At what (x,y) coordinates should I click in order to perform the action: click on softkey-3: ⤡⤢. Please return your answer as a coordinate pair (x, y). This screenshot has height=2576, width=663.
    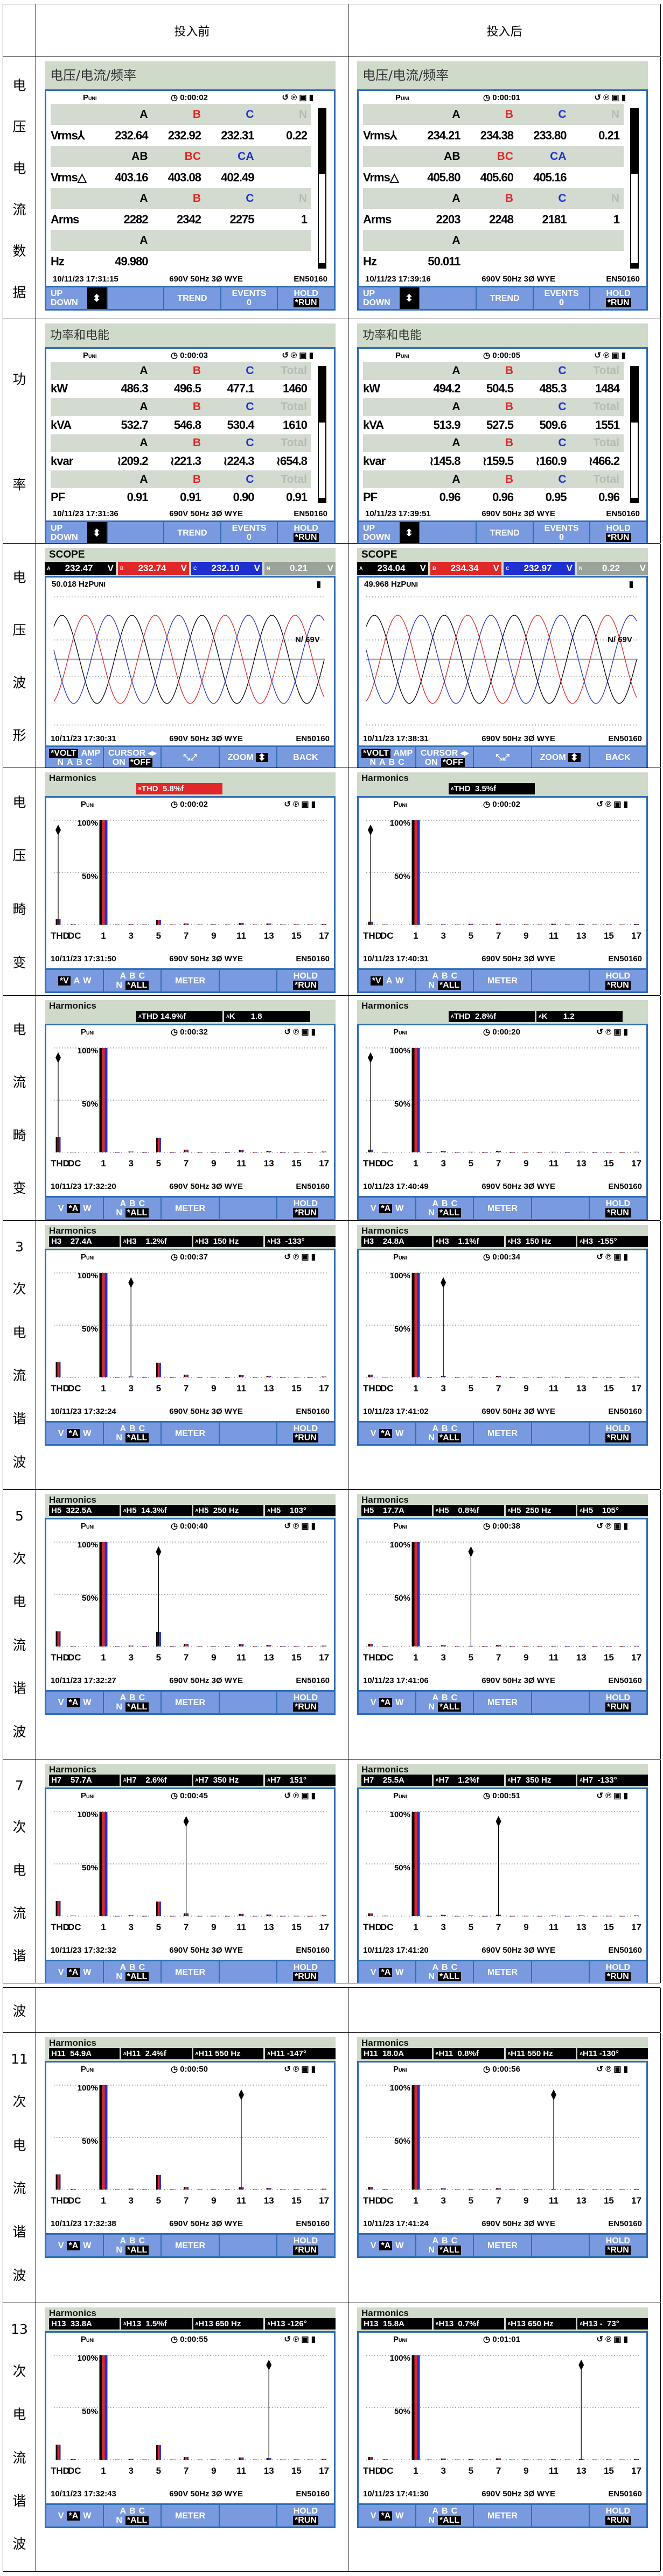
    Looking at the image, I should click on (503, 758).